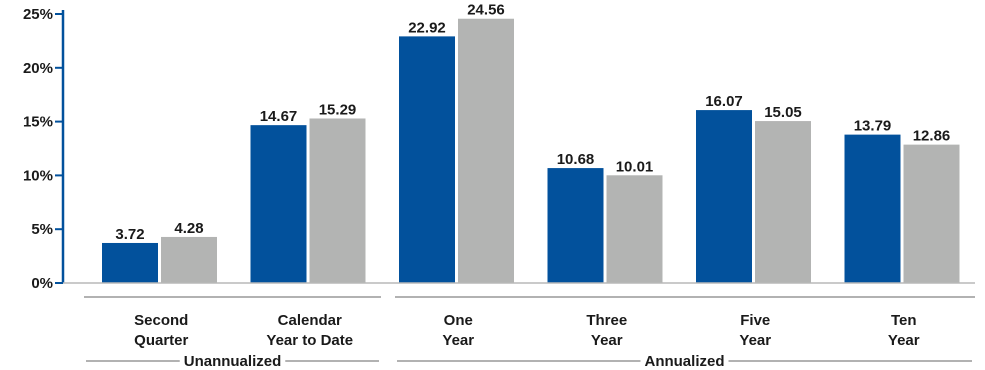  Describe the element at coordinates (427, 27) in the screenshot. I see `data-label: 22.92` at that location.